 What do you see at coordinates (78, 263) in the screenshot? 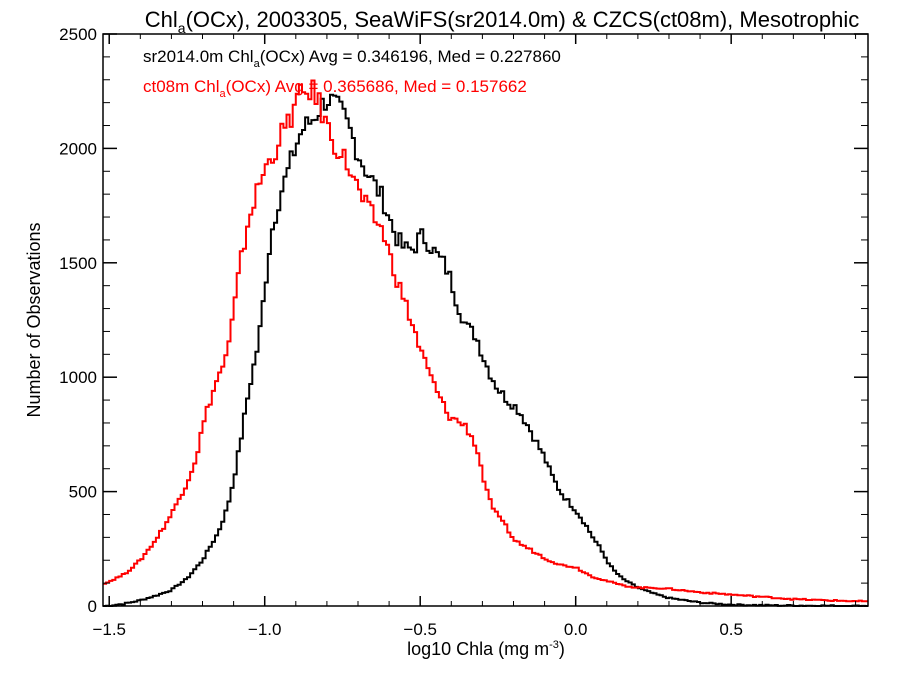
I see `y-tick-label: 1500` at bounding box center [78, 263].